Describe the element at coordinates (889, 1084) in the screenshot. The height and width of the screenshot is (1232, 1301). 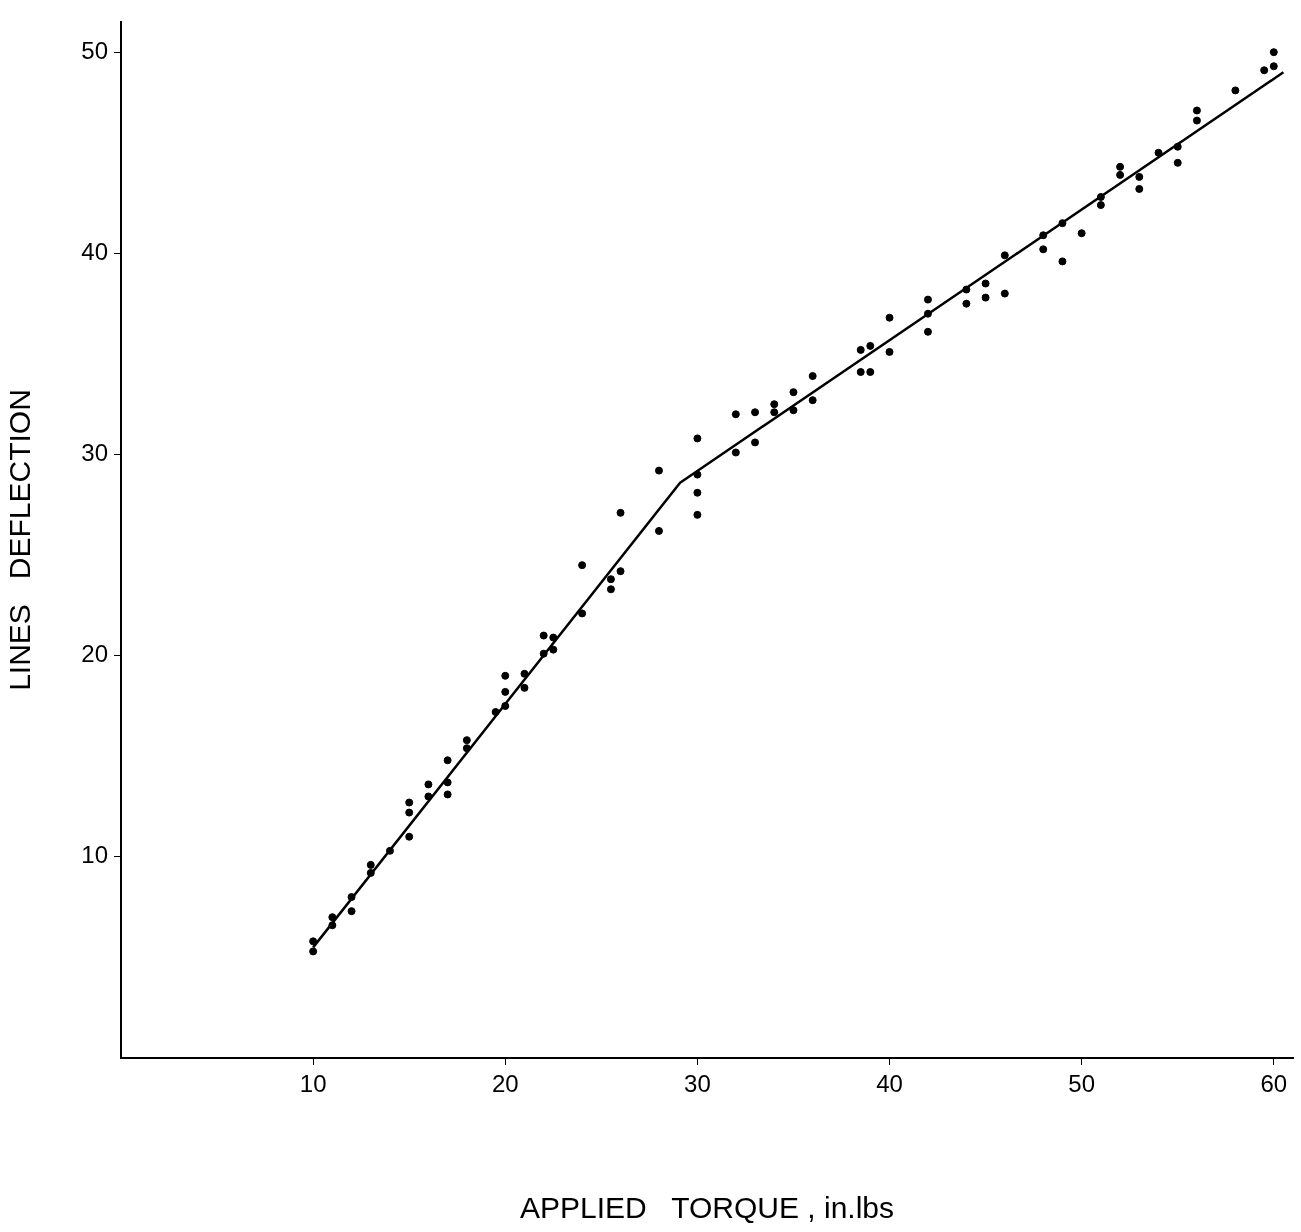
I see `x-tick-label: 40` at that location.